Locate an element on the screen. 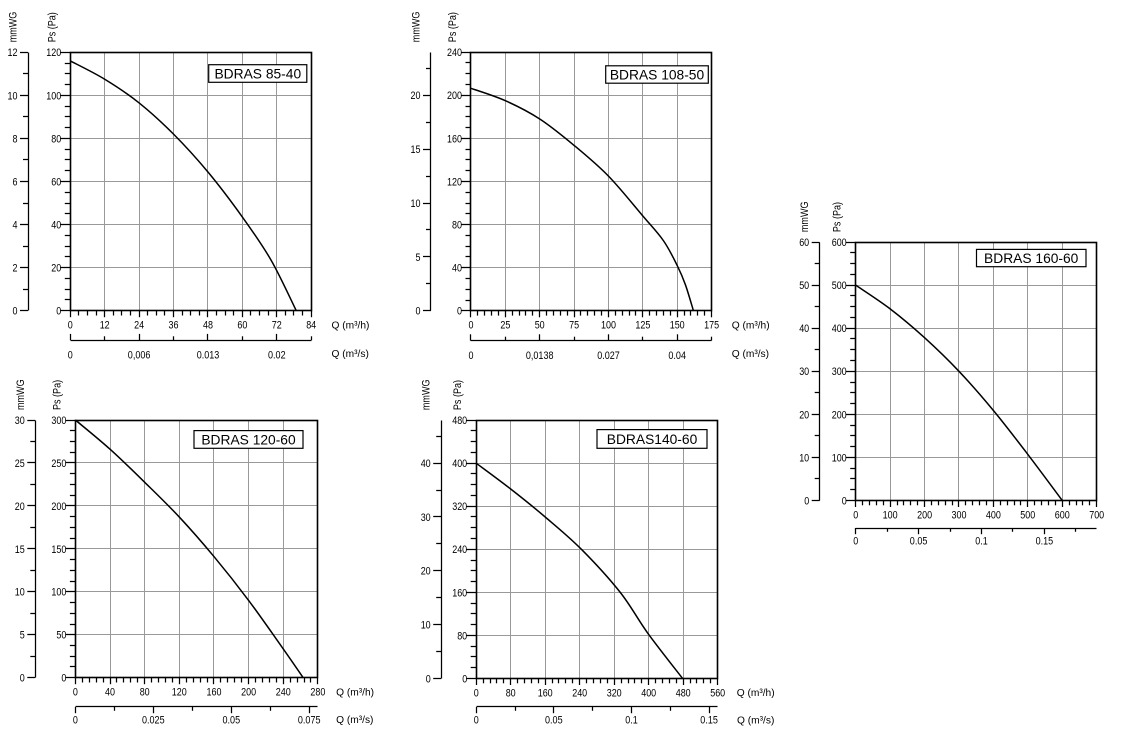  svg-text: 320 is located at coordinates (459, 507).